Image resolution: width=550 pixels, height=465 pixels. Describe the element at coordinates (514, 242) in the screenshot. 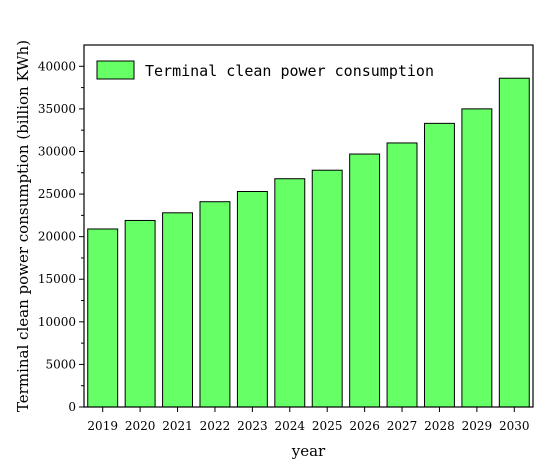

I see `bar-2030` at that location.